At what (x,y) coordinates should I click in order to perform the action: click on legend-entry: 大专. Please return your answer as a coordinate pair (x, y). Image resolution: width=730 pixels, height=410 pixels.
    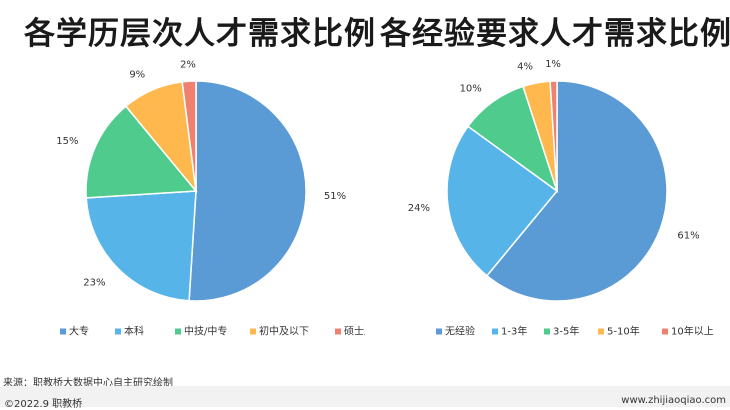
    Looking at the image, I should click on (79, 331).